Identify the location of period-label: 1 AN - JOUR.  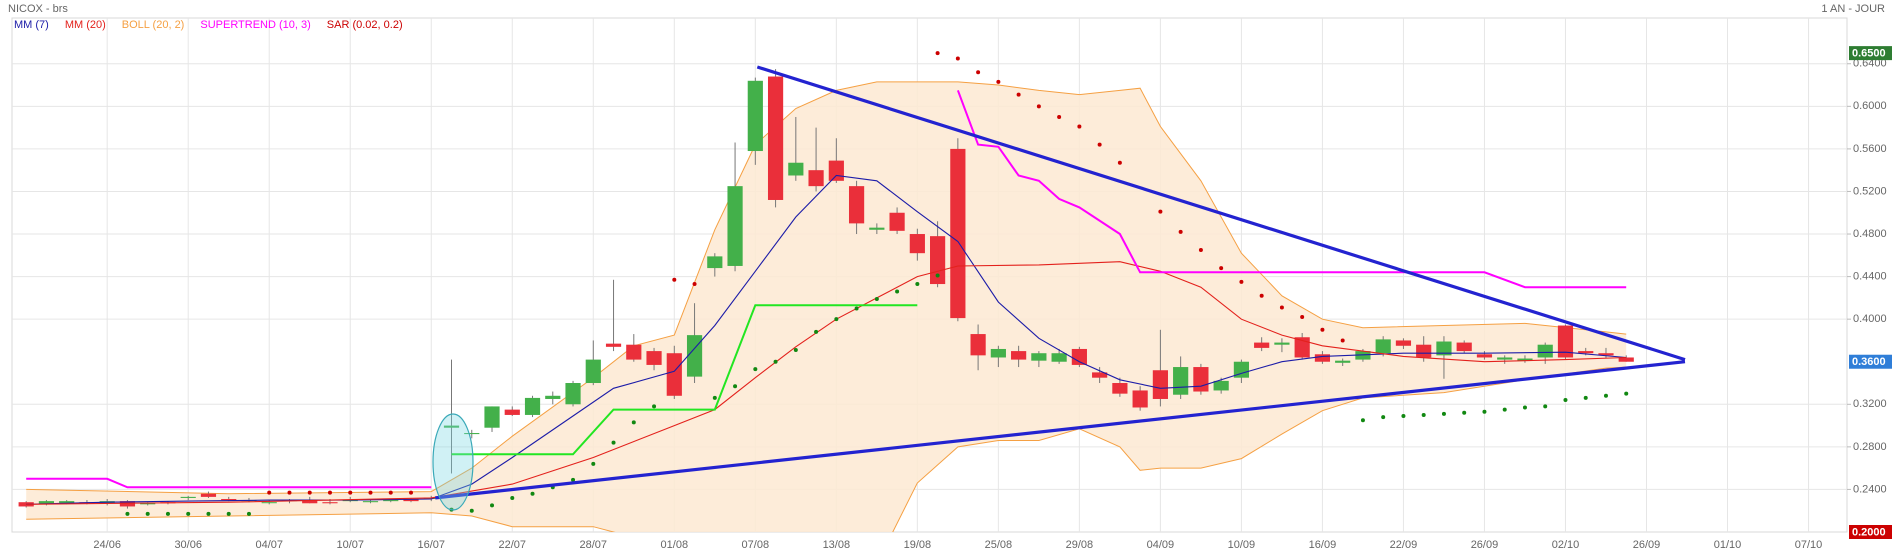
(1853, 9).